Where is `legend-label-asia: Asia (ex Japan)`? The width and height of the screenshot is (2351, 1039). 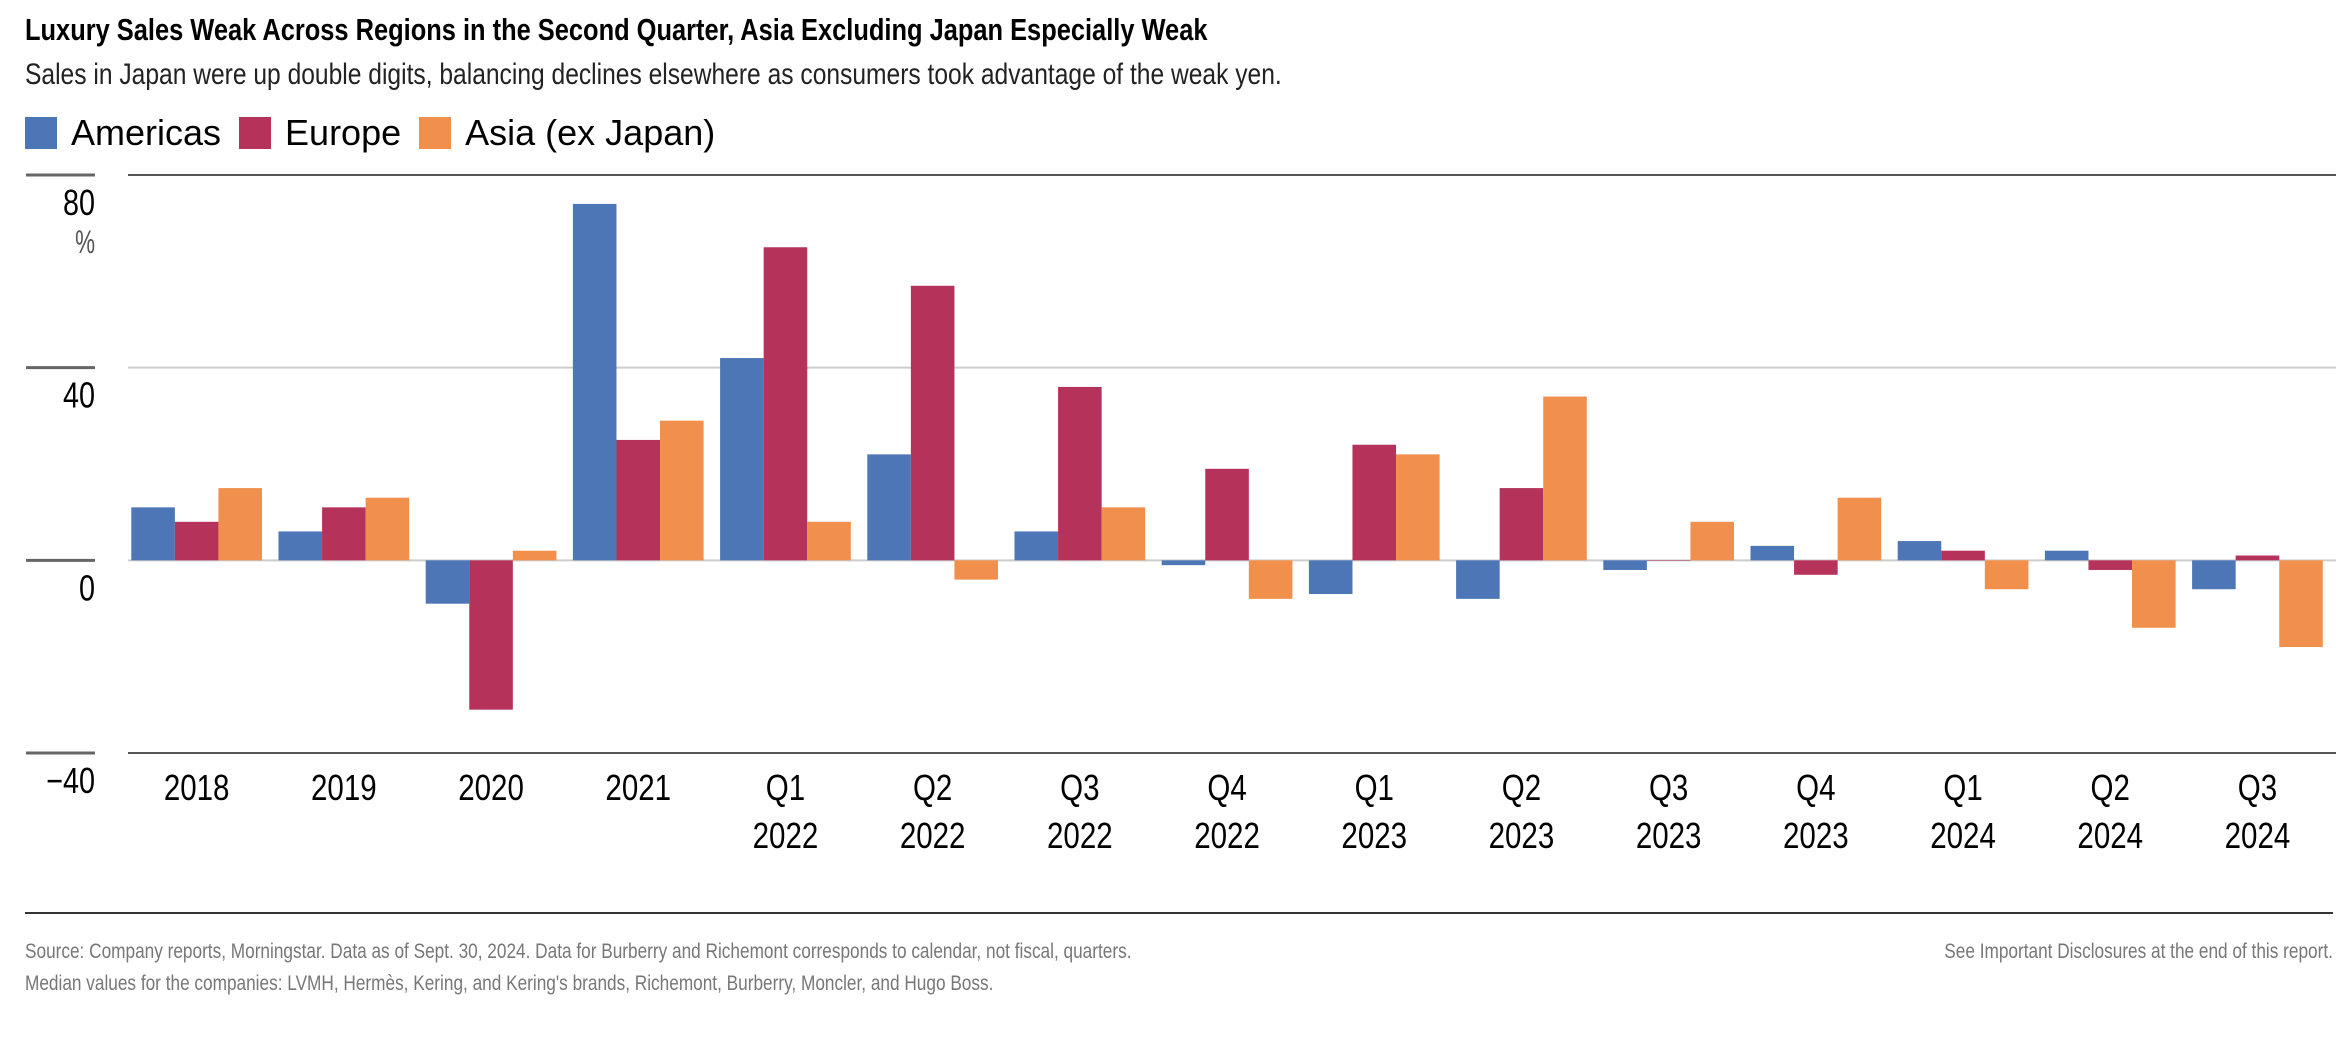 legend-label-asia: Asia (ex Japan) is located at coordinates (590, 132).